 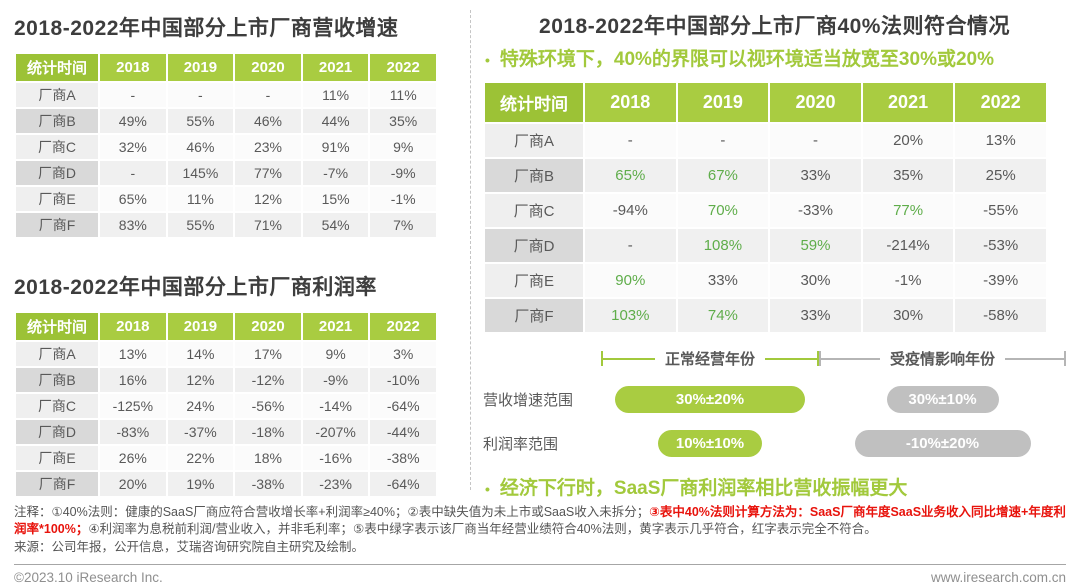 What do you see at coordinates (268, 199) in the screenshot?
I see `value-cell: 12%` at bounding box center [268, 199].